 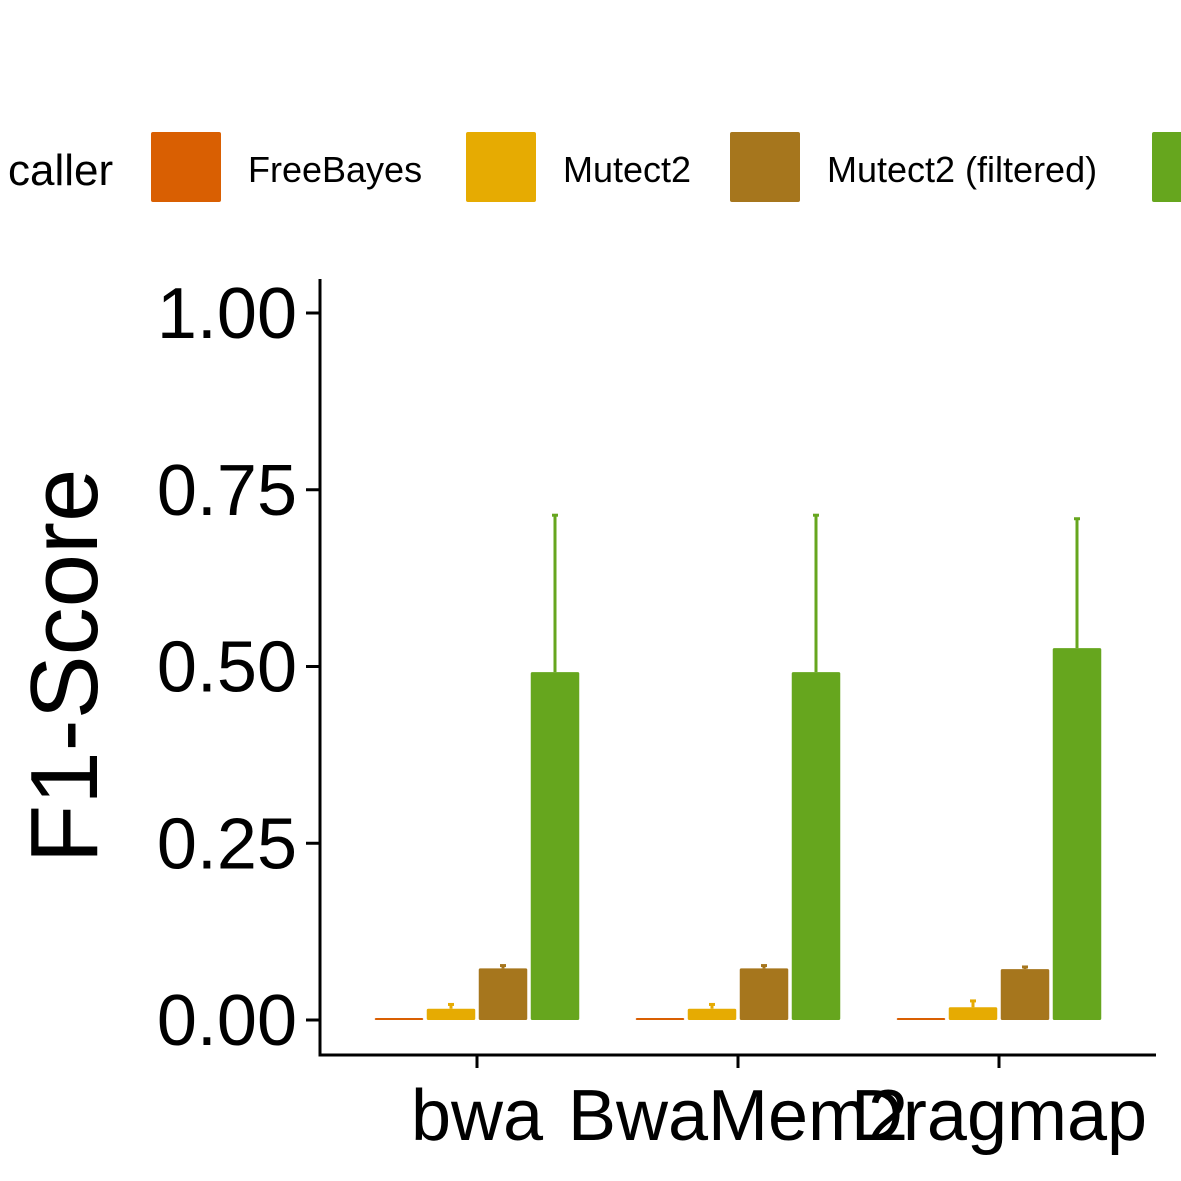 What do you see at coordinates (999, 1116) in the screenshot?
I see `x-tick-label: Dragmap` at bounding box center [999, 1116].